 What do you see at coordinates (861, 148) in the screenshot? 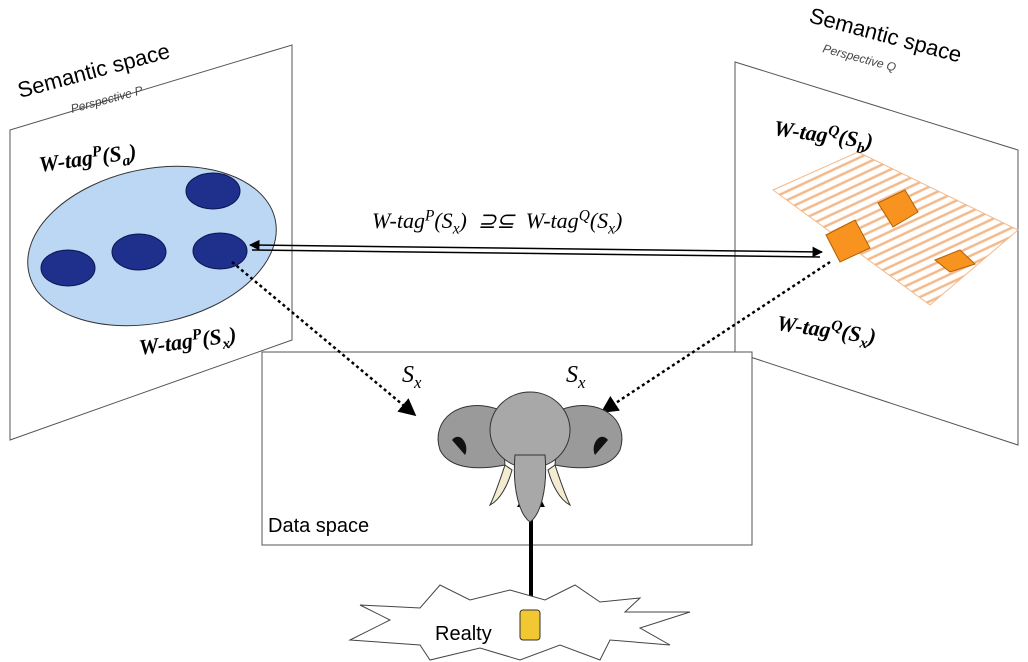
I see `label-part: b` at bounding box center [861, 148].